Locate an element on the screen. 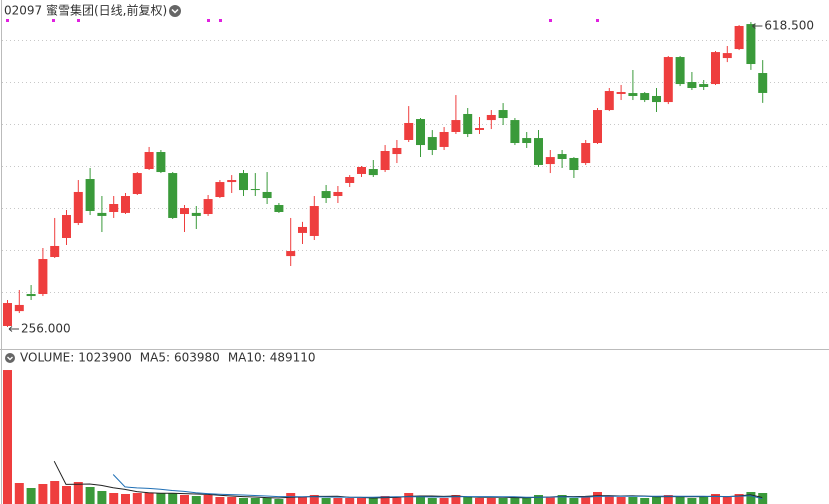 The height and width of the screenshot is (504, 829). volume-header-text: VOLUME: is located at coordinates (47, 358).